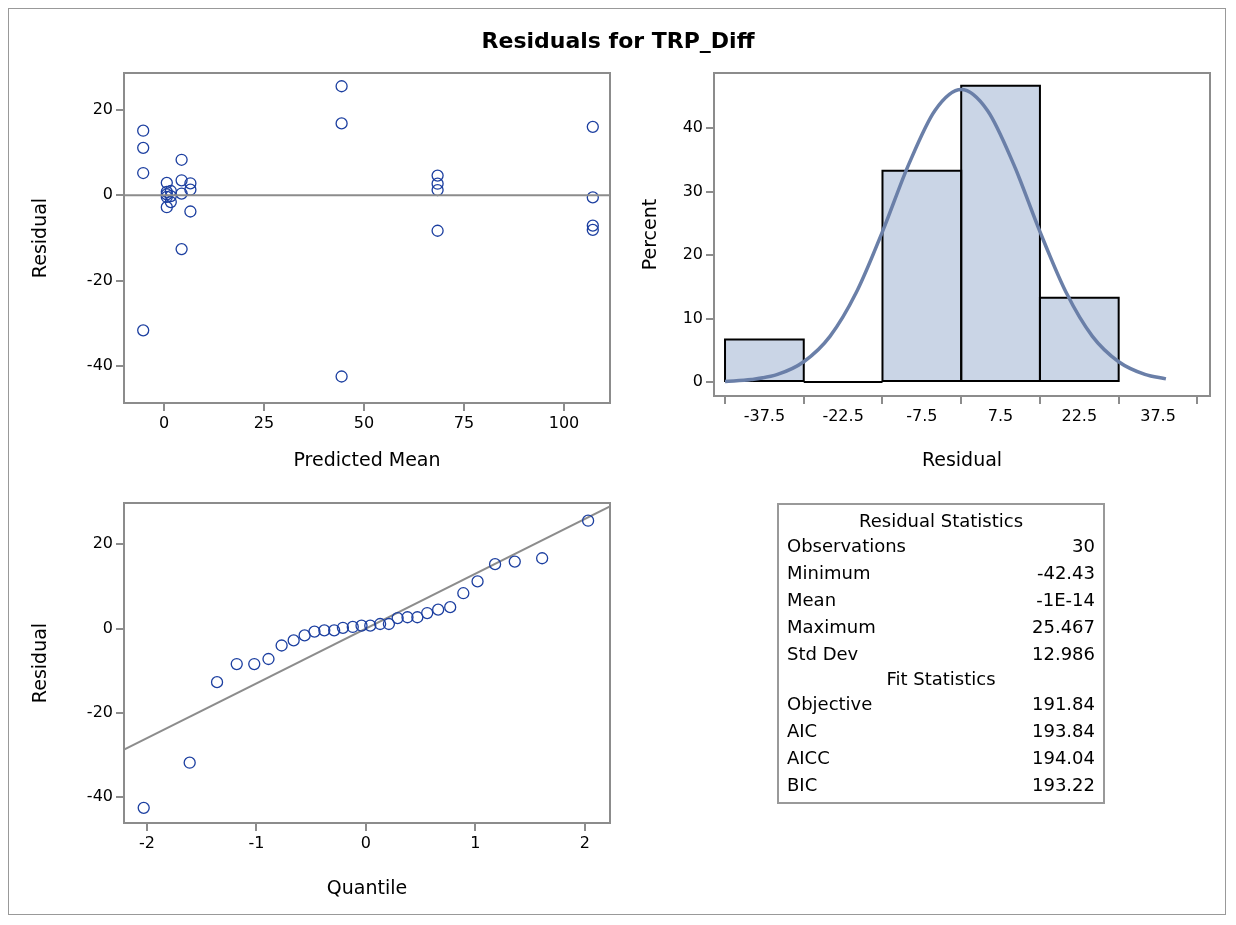 This screenshot has width=1236, height=925. Describe the element at coordinates (692, 127) in the screenshot. I see `y-tick-label: 40` at that location.